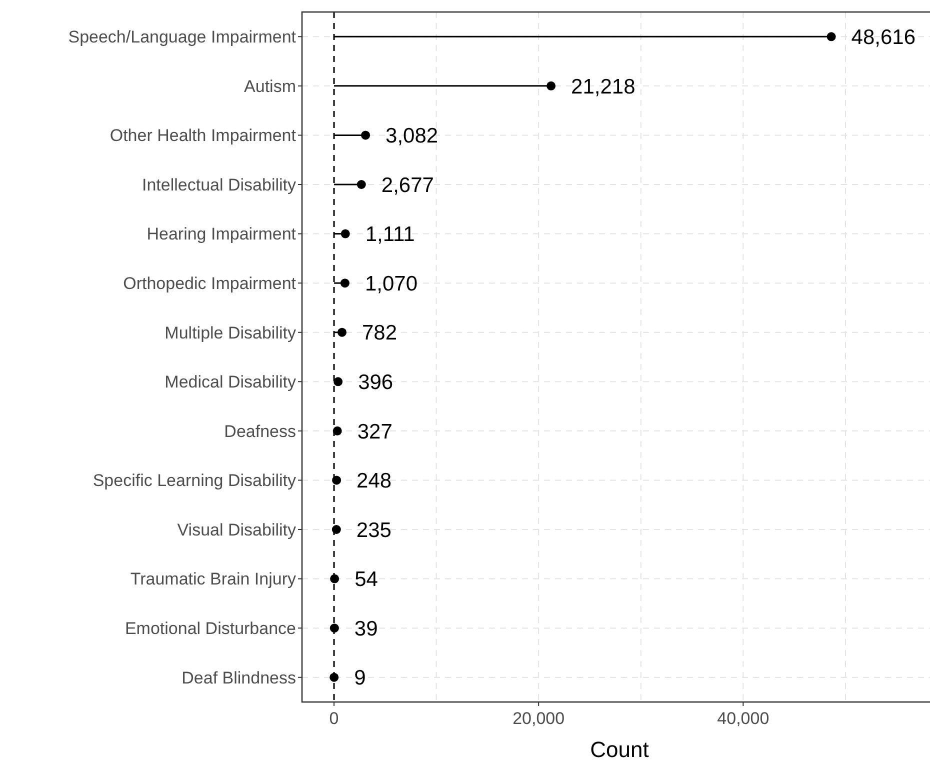 The image size is (930, 762). What do you see at coordinates (883, 37) in the screenshot?
I see `data-label: 48,616` at bounding box center [883, 37].